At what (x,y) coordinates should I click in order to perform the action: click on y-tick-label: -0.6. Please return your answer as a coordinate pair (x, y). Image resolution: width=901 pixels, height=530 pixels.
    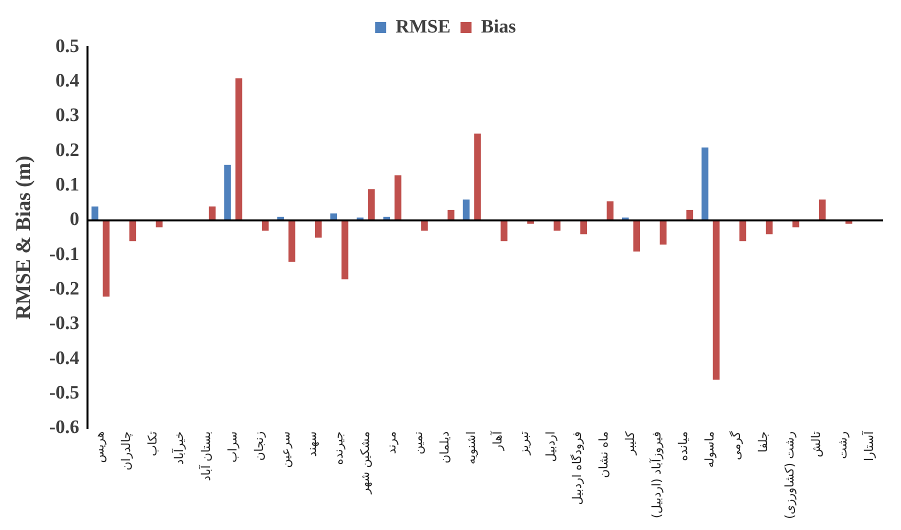
    Looking at the image, I should click on (64, 427).